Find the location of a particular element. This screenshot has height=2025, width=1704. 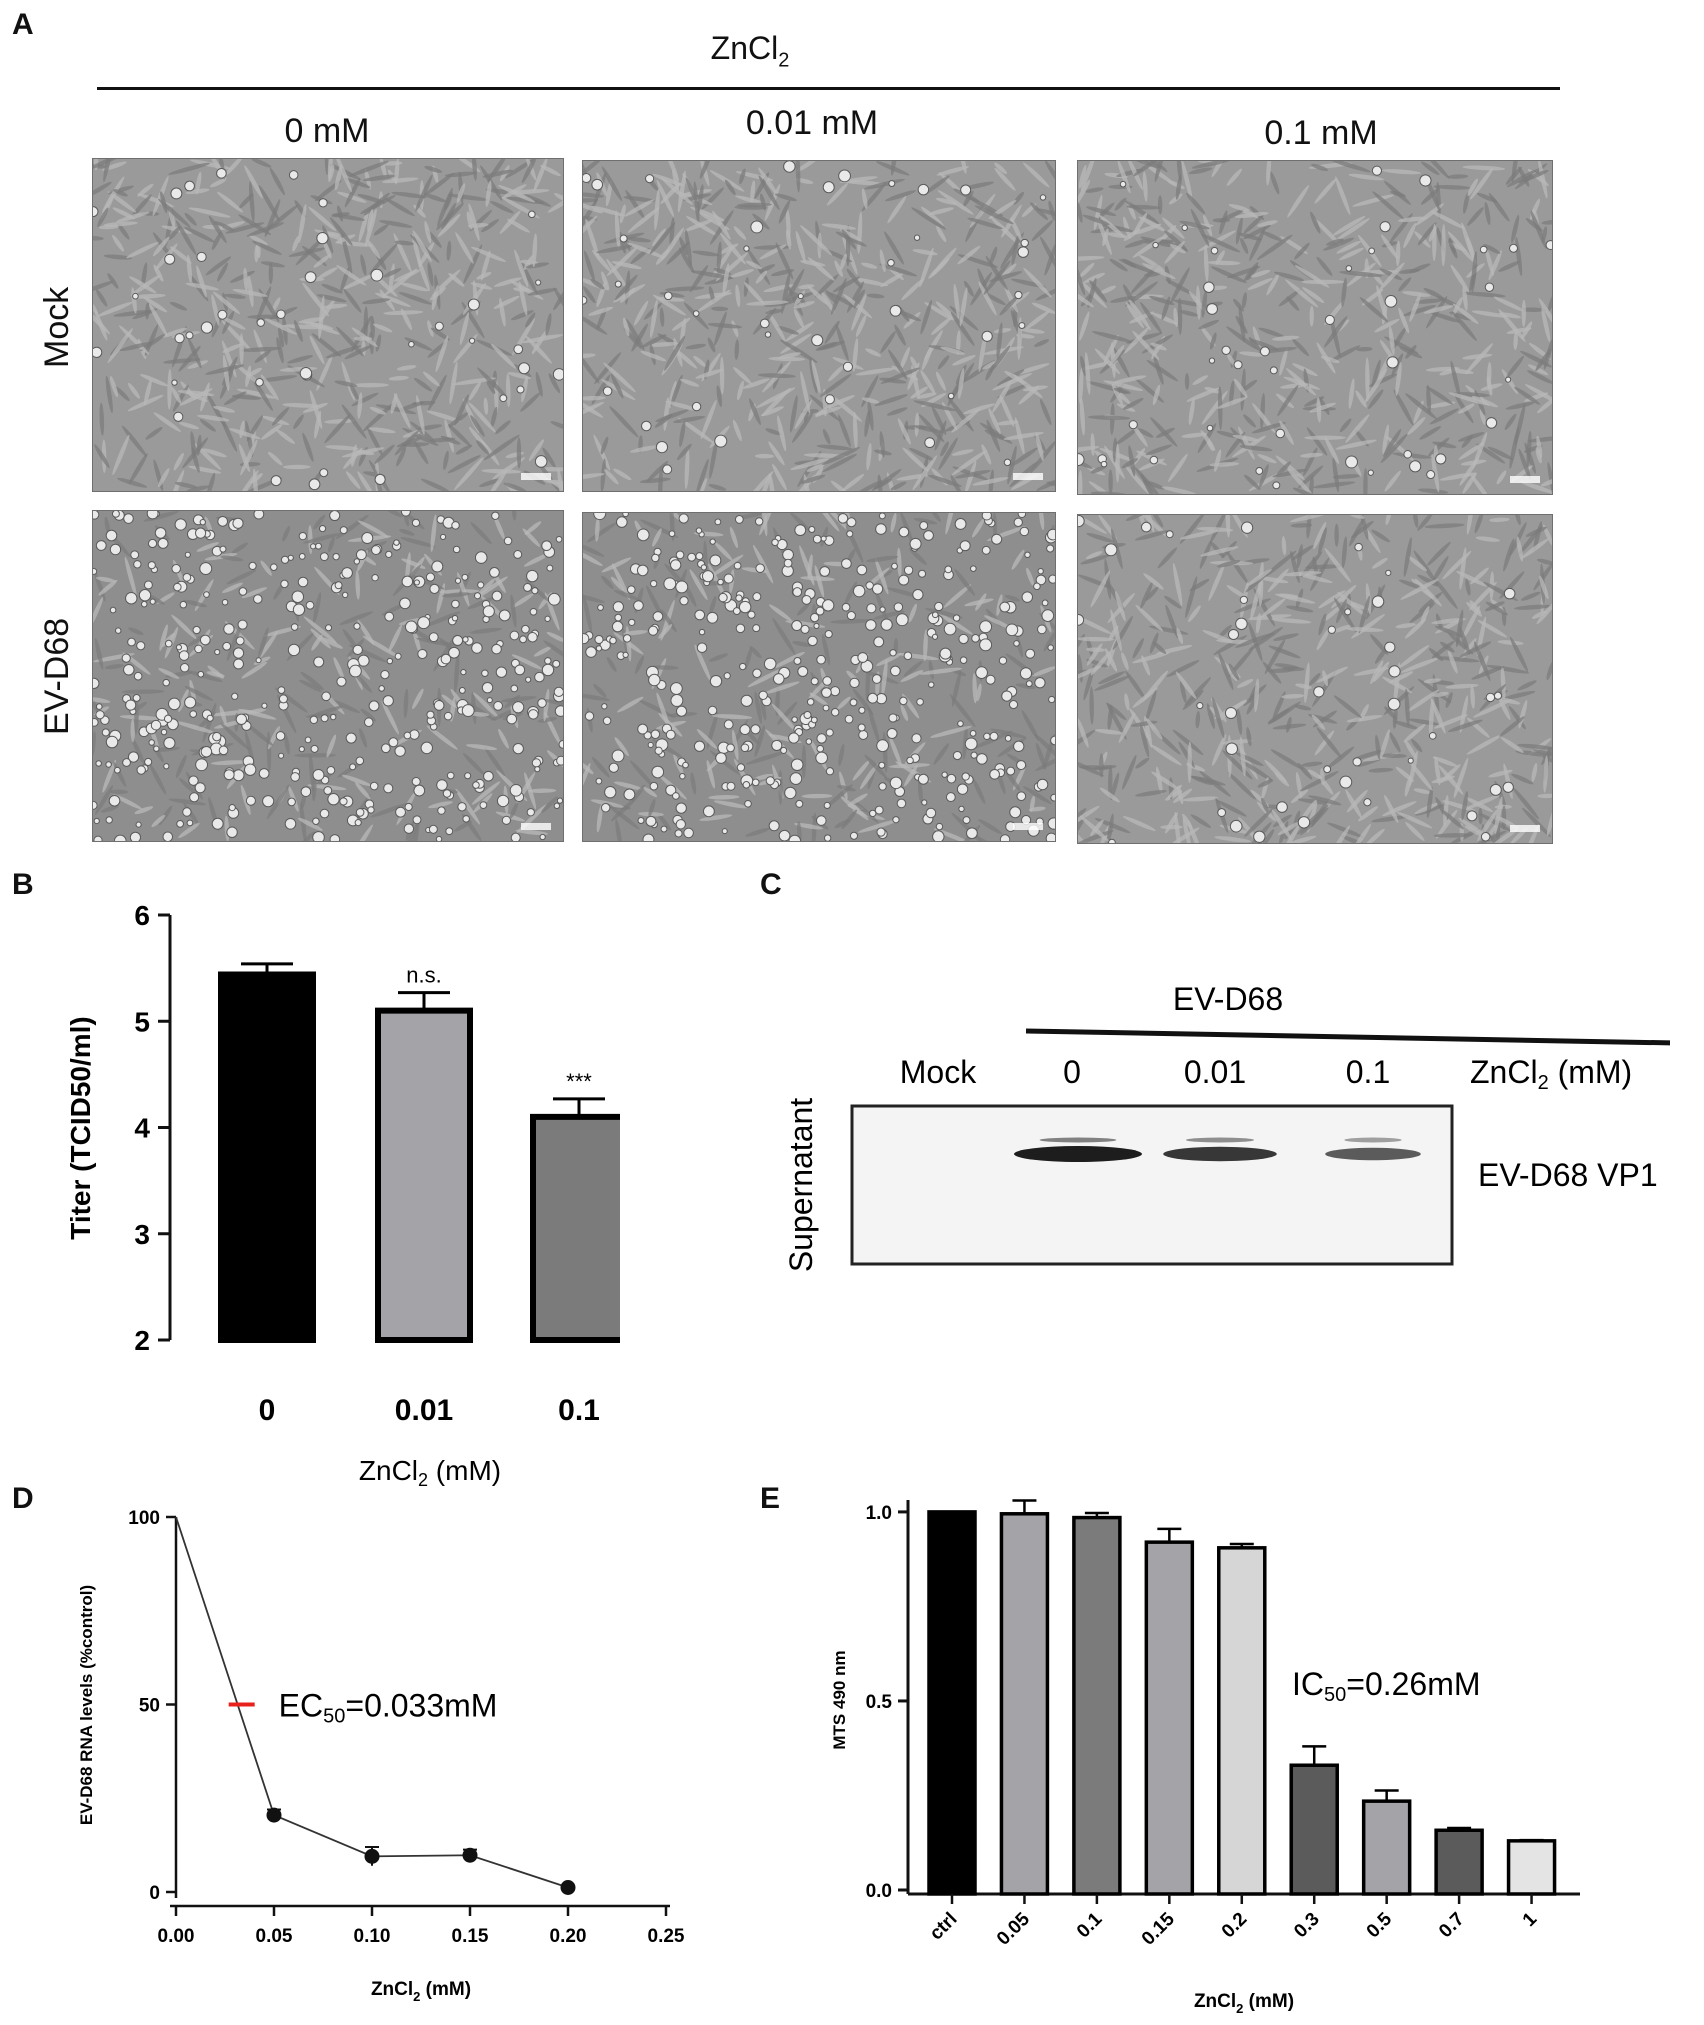

x-tick-label: 0.7 is located at coordinates (1452, 1926).